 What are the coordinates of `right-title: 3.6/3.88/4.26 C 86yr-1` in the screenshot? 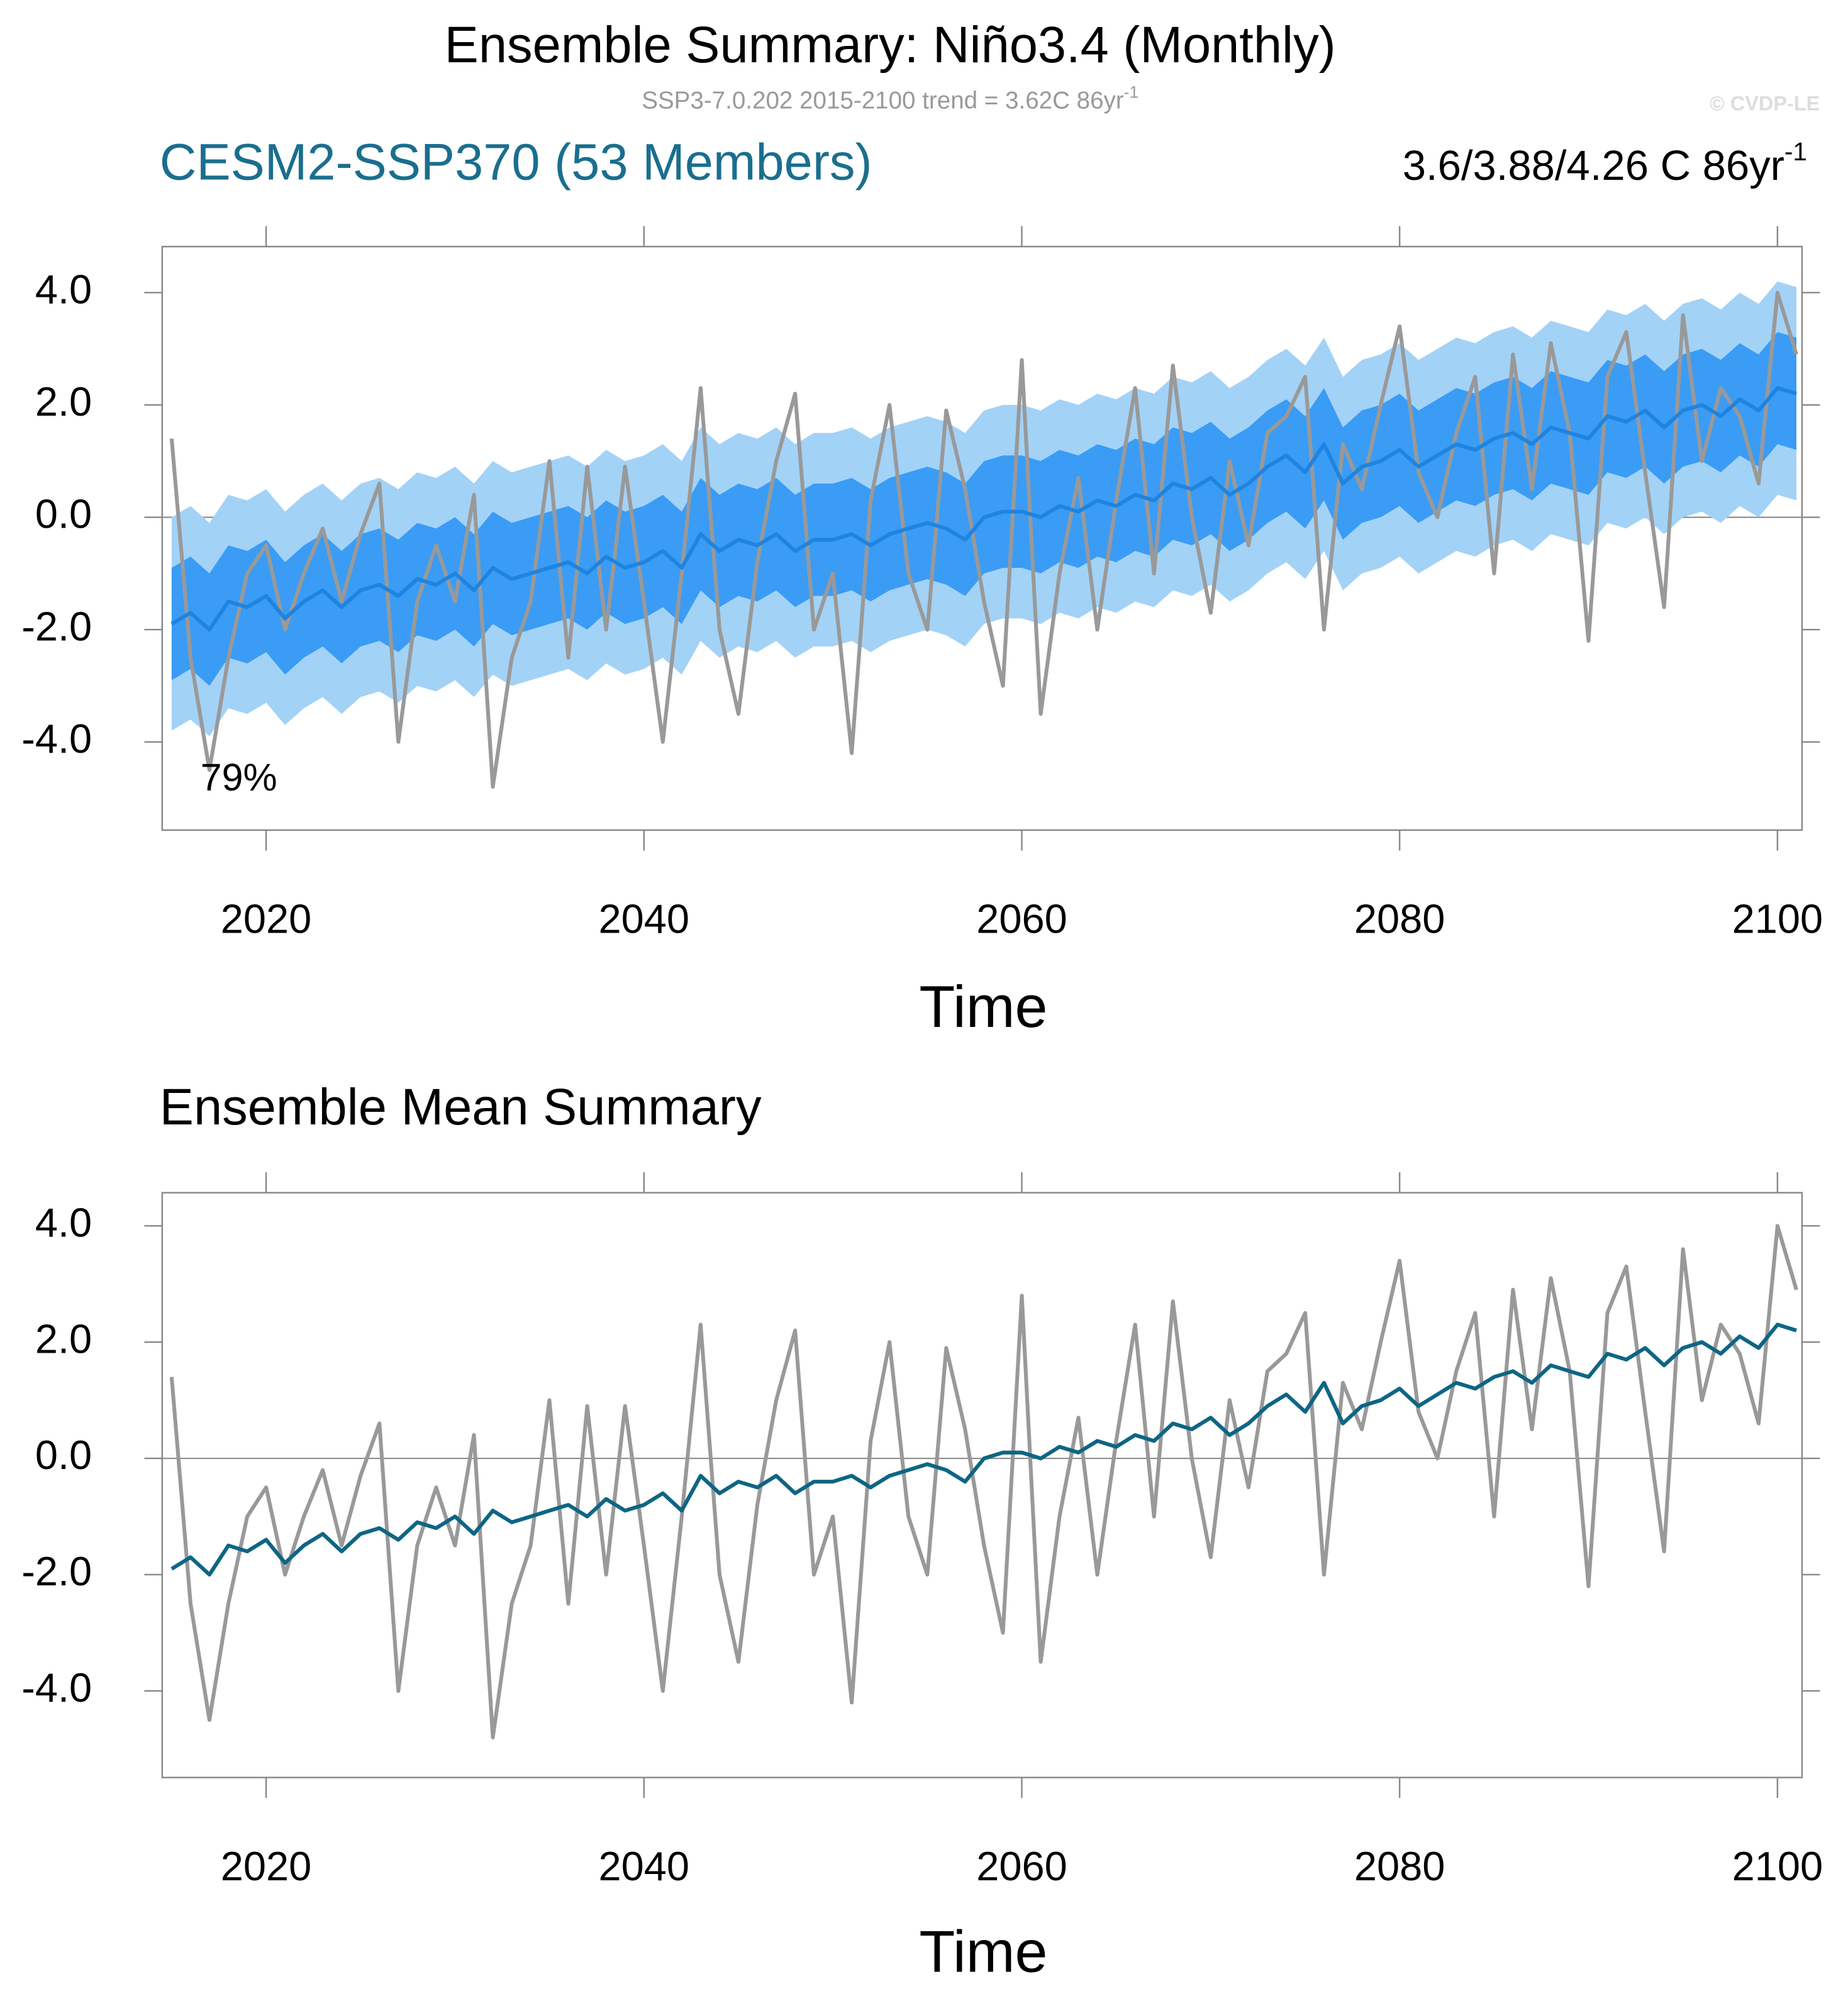 It's located at (1605, 163).